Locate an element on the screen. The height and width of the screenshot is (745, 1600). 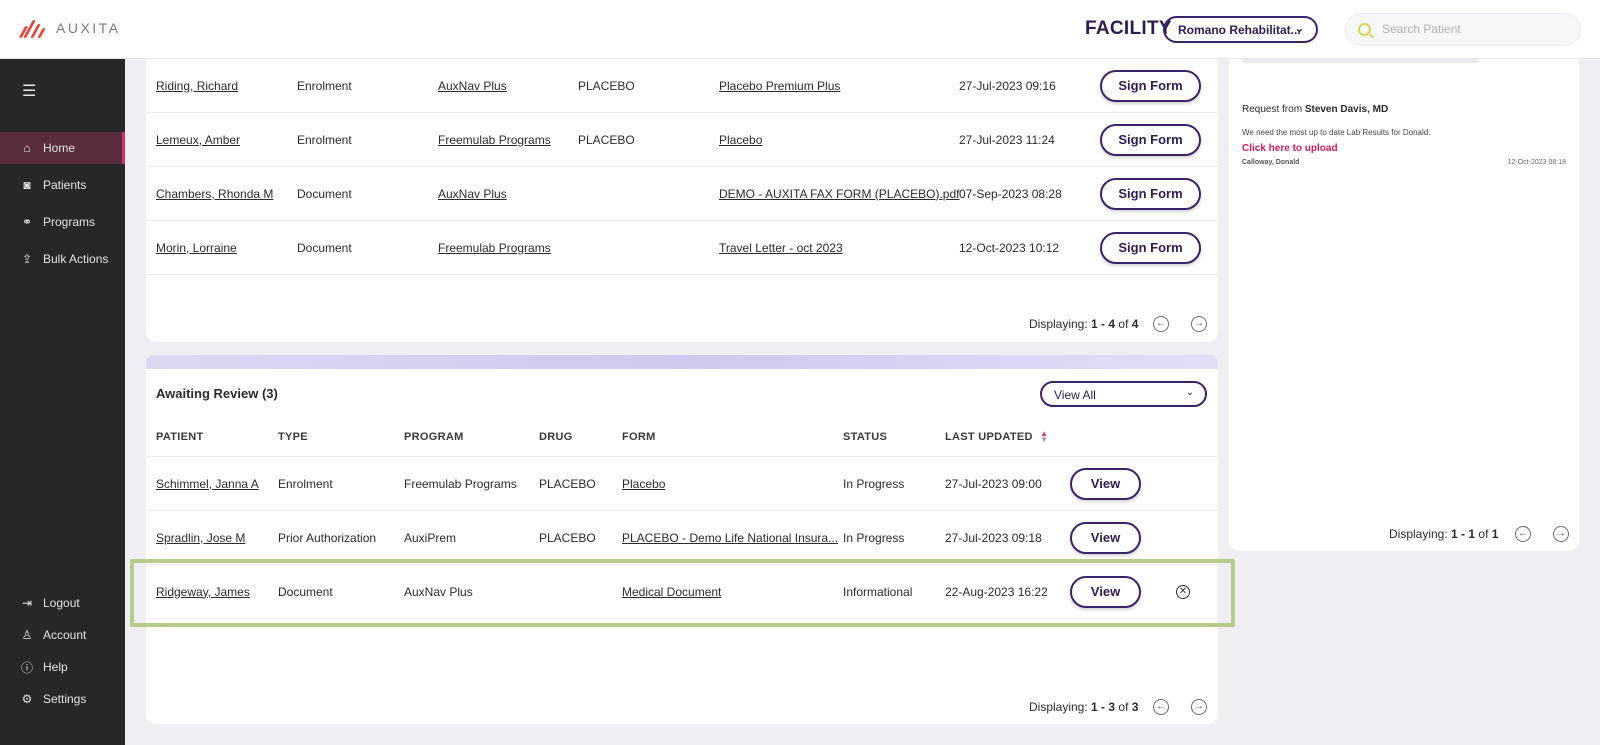
section-title: Awaiting Review (3) is located at coordinates (217, 393).